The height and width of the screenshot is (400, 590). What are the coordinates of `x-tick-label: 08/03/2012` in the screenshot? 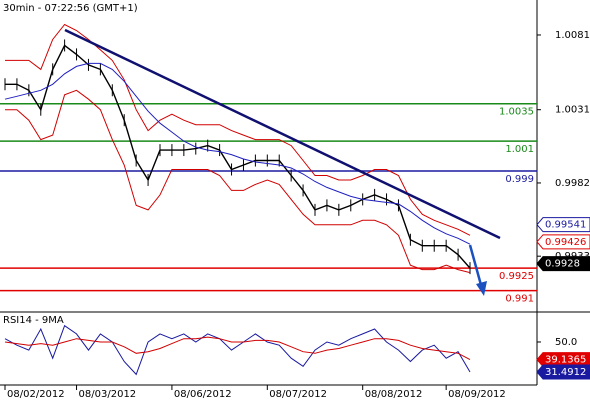 It's located at (108, 394).